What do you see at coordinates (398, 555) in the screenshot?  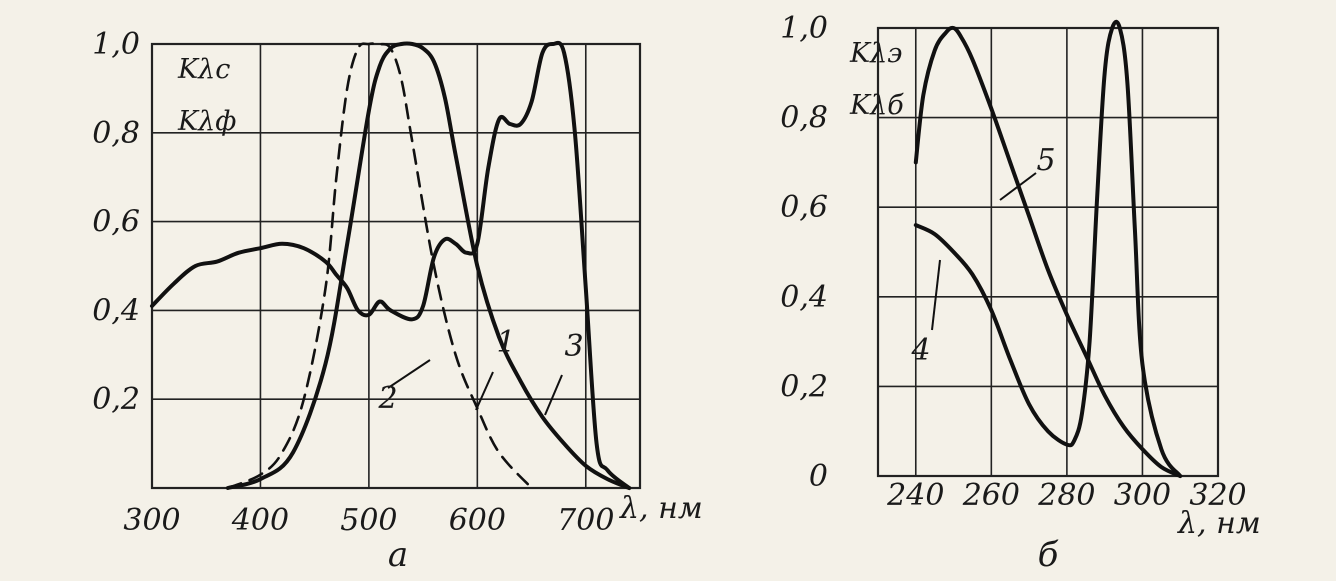 I see `panel-label: а` at bounding box center [398, 555].